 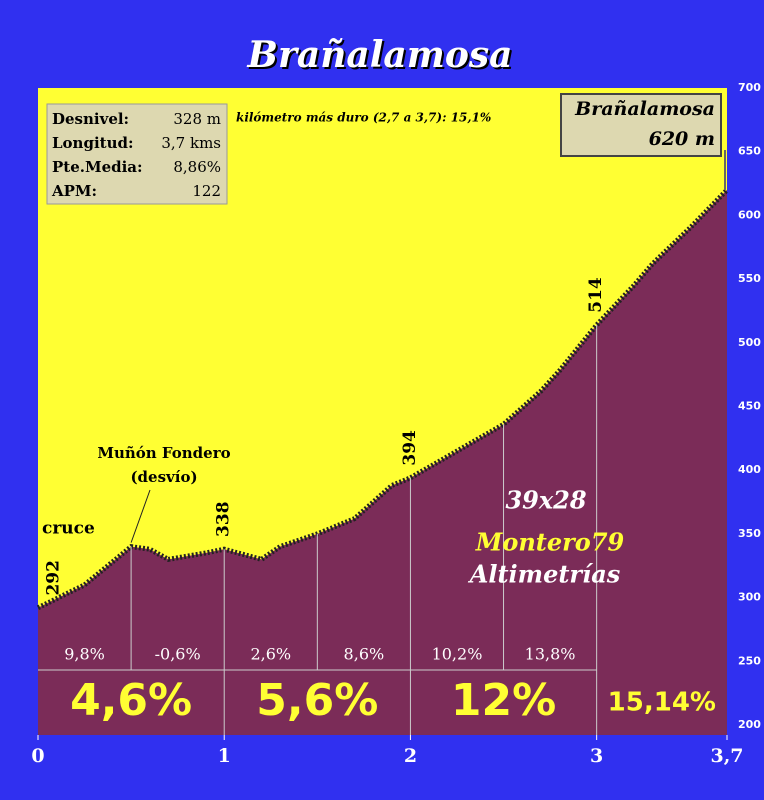 What do you see at coordinates (749, 151) in the screenshot?
I see `y-tick-label: 650` at bounding box center [749, 151].